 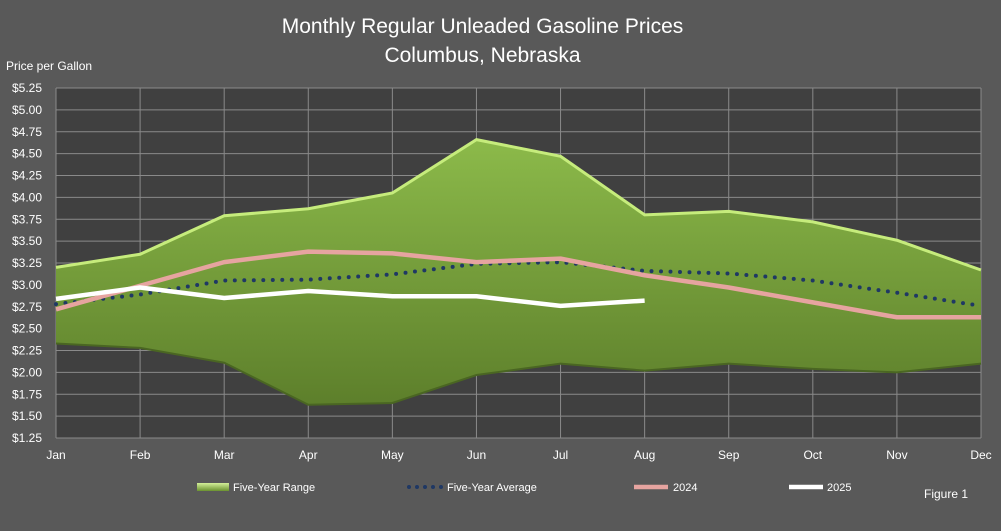 What do you see at coordinates (27, 307) in the screenshot?
I see `y-tick-label: $2.75` at bounding box center [27, 307].